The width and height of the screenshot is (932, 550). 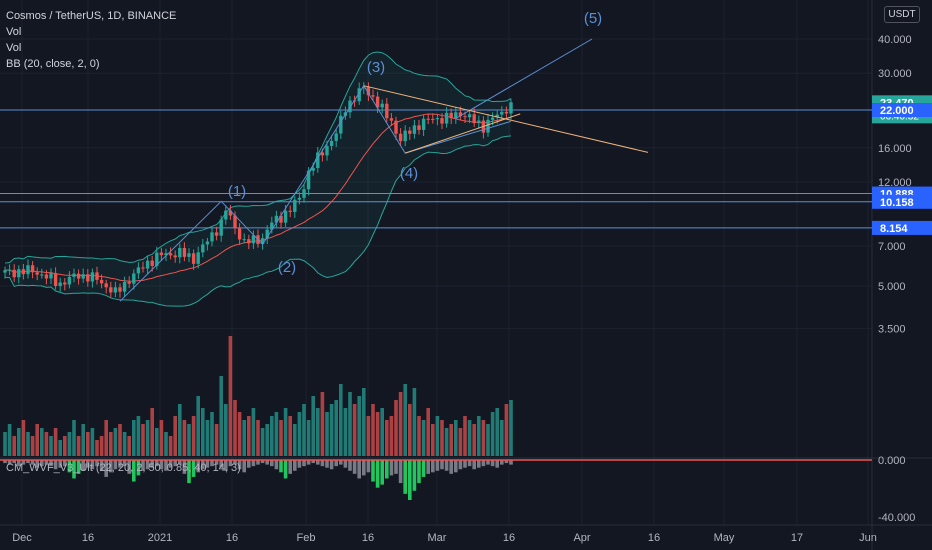 What do you see at coordinates (463, 133) in the screenshot?
I see `triangle-lower` at bounding box center [463, 133].